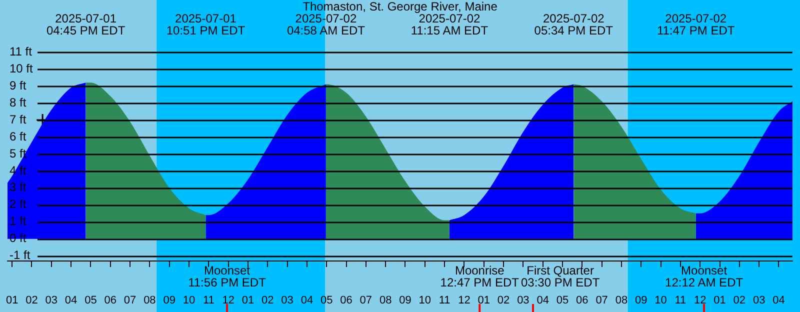 This screenshot has height=312, width=800. What do you see at coordinates (18, 170) in the screenshot?
I see `y-tick-label: 4 ft` at bounding box center [18, 170].